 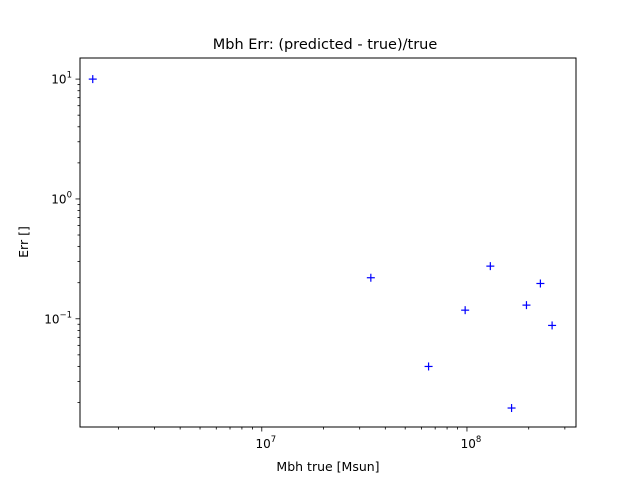 What do you see at coordinates (265, 443) in the screenshot?
I see `x-tick-label: 10⁷` at bounding box center [265, 443].